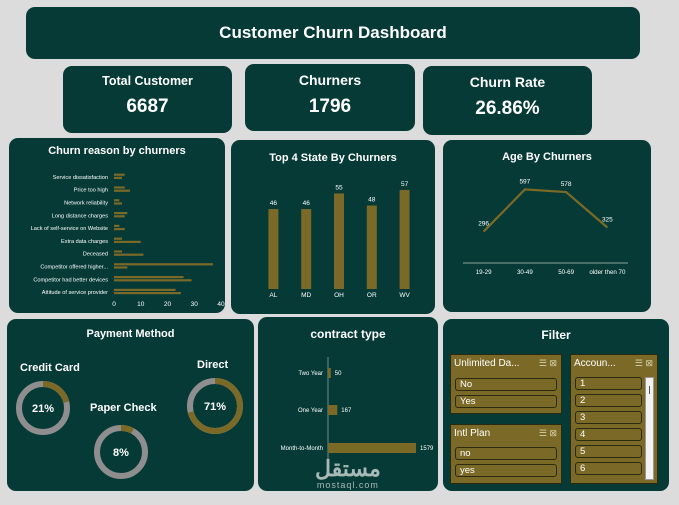 The width and height of the screenshot is (679, 505). What do you see at coordinates (357, 409) in the screenshot?
I see `contract-chart: Two Year 50 One Year 167 Month-to-Month 1579` at bounding box center [357, 409].